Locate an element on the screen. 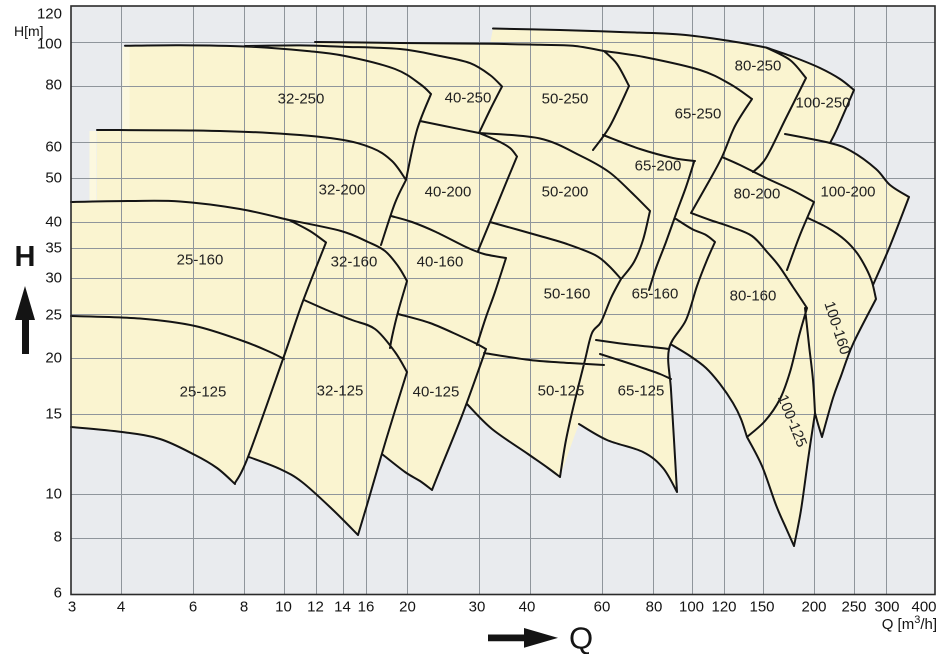  svg-text: 40-125 is located at coordinates (436, 392).